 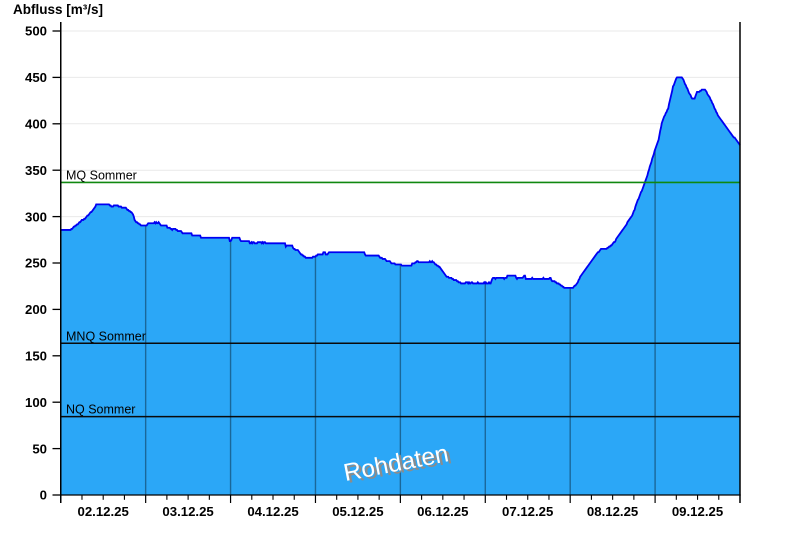 What do you see at coordinates (527, 511) in the screenshot?
I see `svg-text: 07.12.25` at bounding box center [527, 511].